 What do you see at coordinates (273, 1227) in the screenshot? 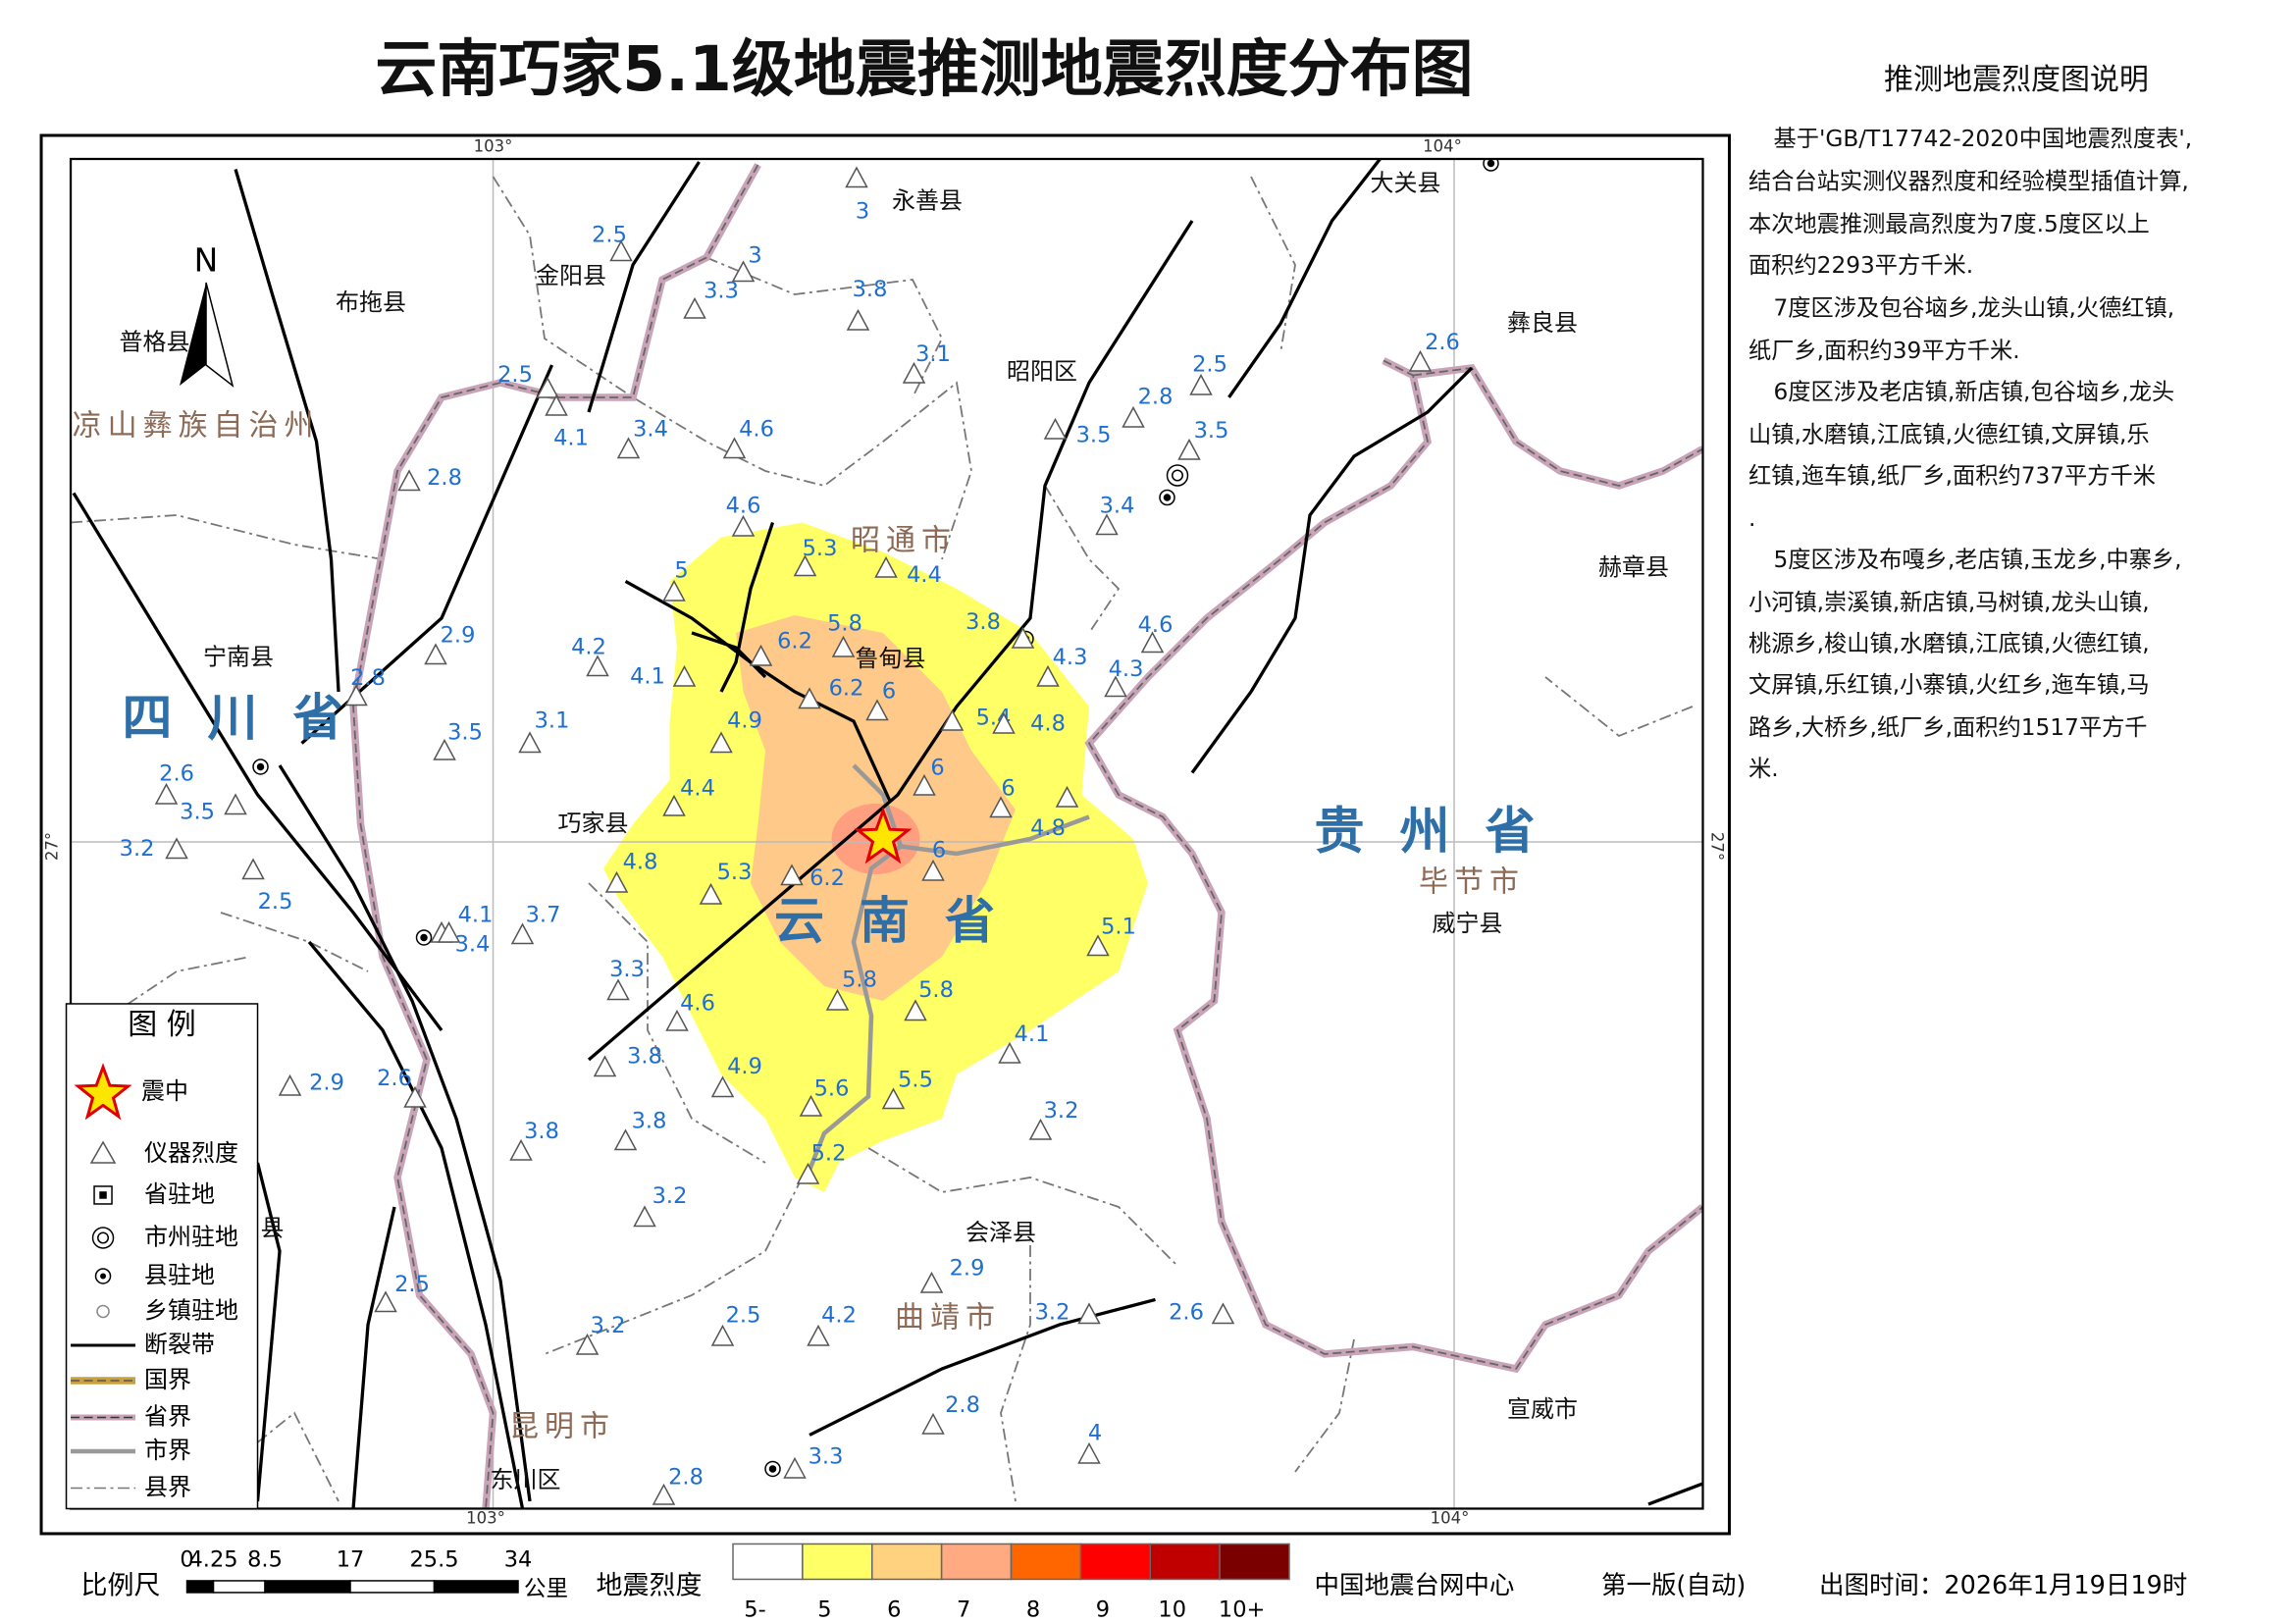
I see `place-name: 县` at bounding box center [273, 1227].